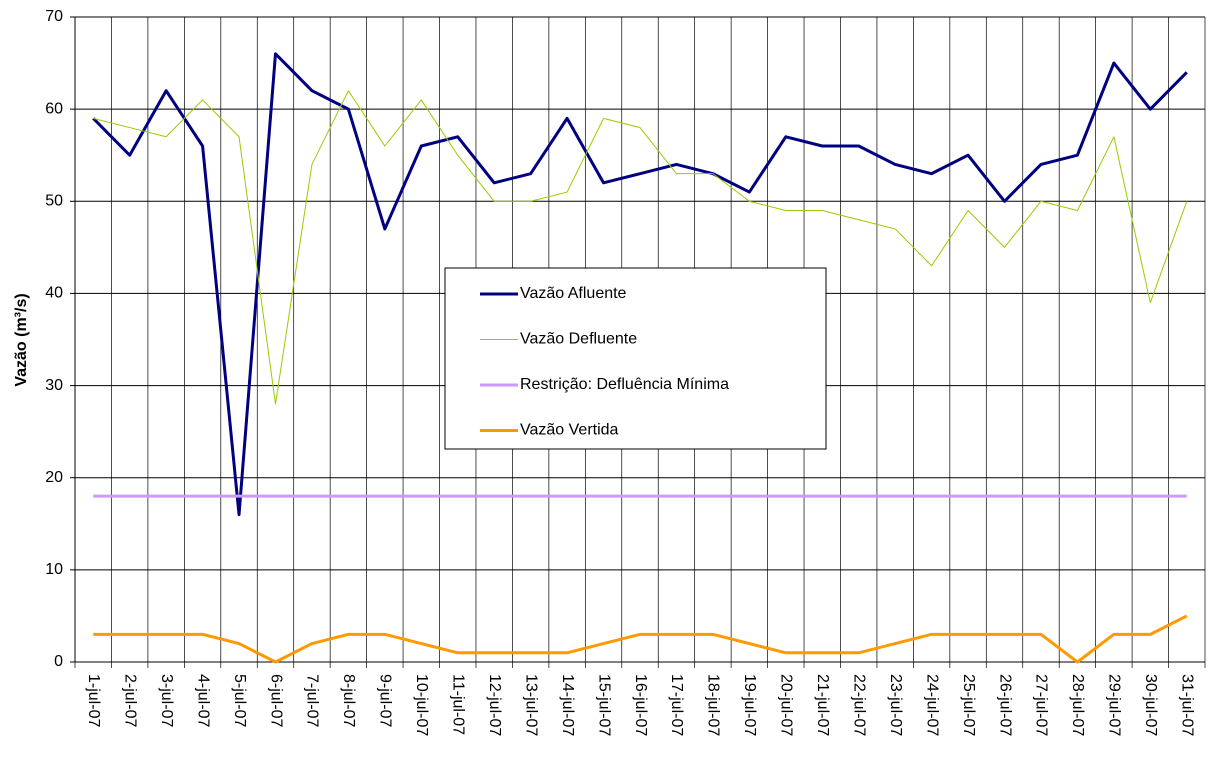 This screenshot has width=1215, height=763. What do you see at coordinates (421, 705) in the screenshot?
I see `x-tick-label: 10-jul-07` at bounding box center [421, 705].